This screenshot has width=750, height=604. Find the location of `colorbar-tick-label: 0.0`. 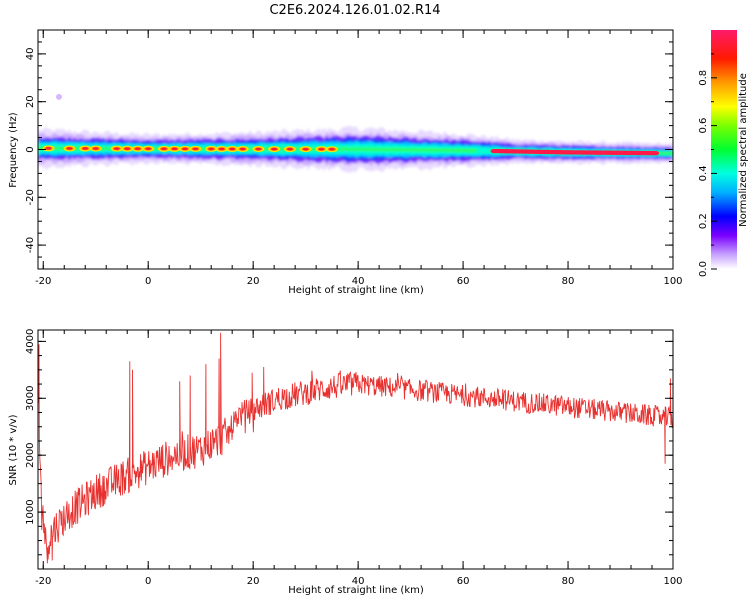

colorbar-tick-label: 0.0 is located at coordinates (703, 269).